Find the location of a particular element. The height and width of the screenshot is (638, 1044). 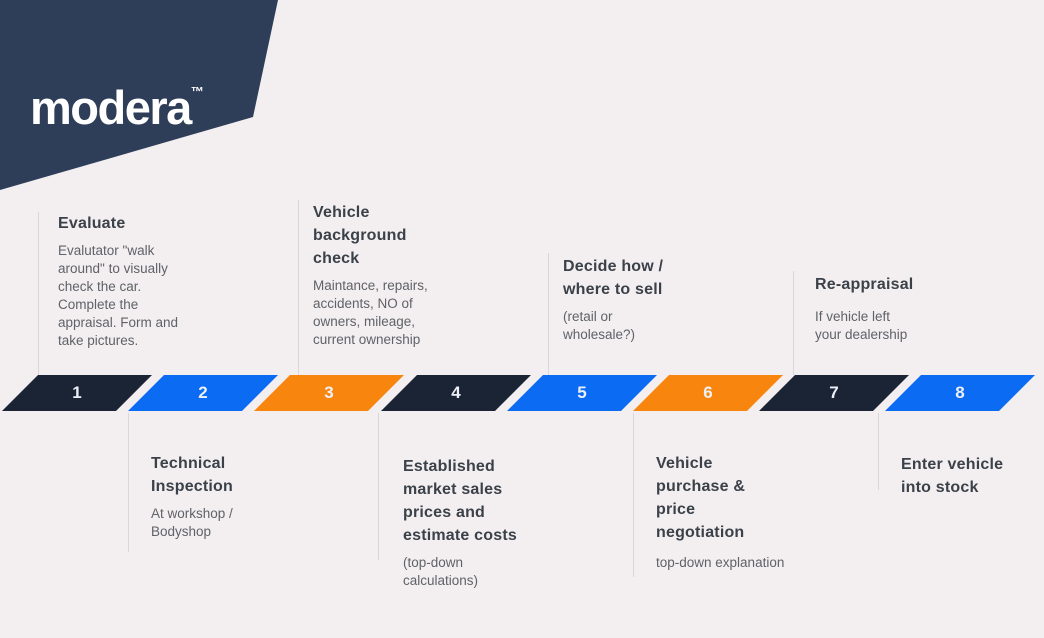

logo-banner: modera™ is located at coordinates (139, 95).